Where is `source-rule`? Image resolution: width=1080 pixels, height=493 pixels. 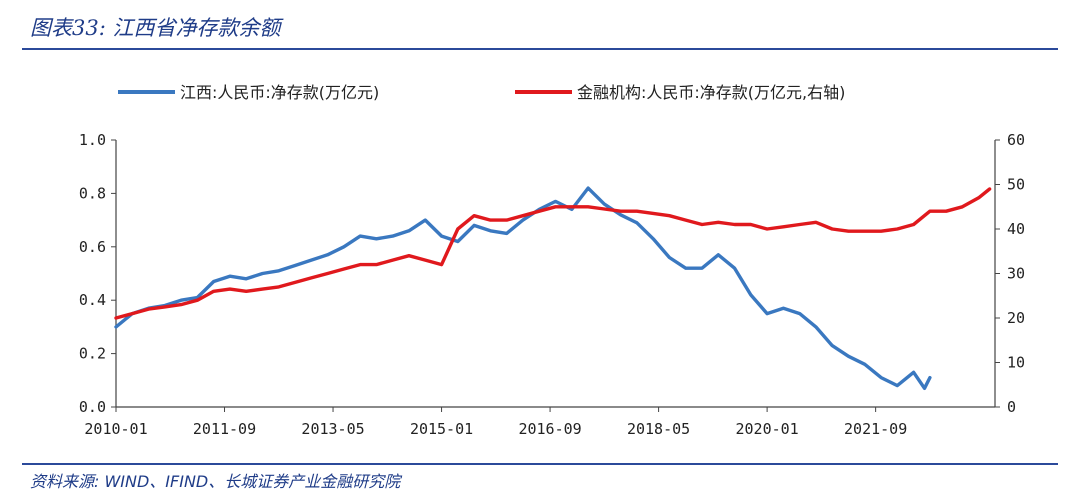 source-rule is located at coordinates (540, 464).